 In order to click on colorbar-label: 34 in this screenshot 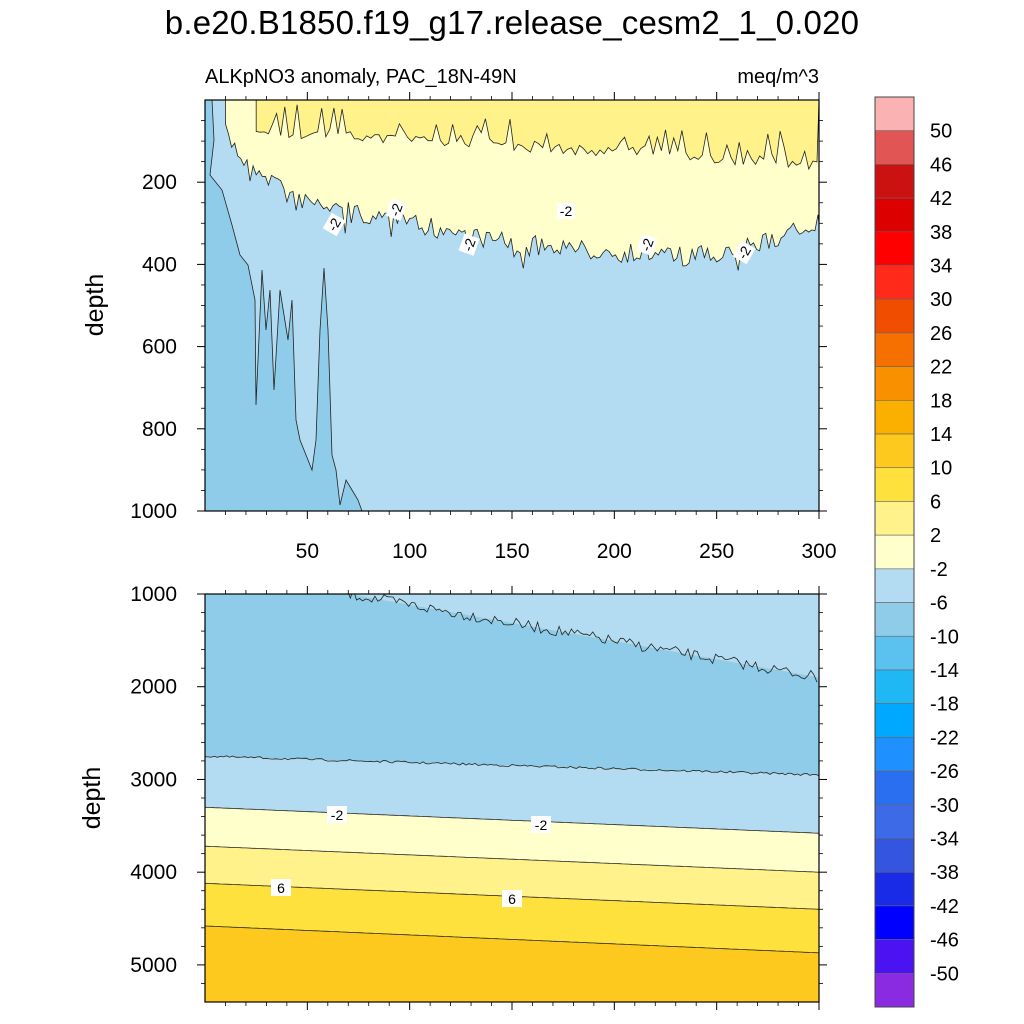, I will do `click(941, 267)`.